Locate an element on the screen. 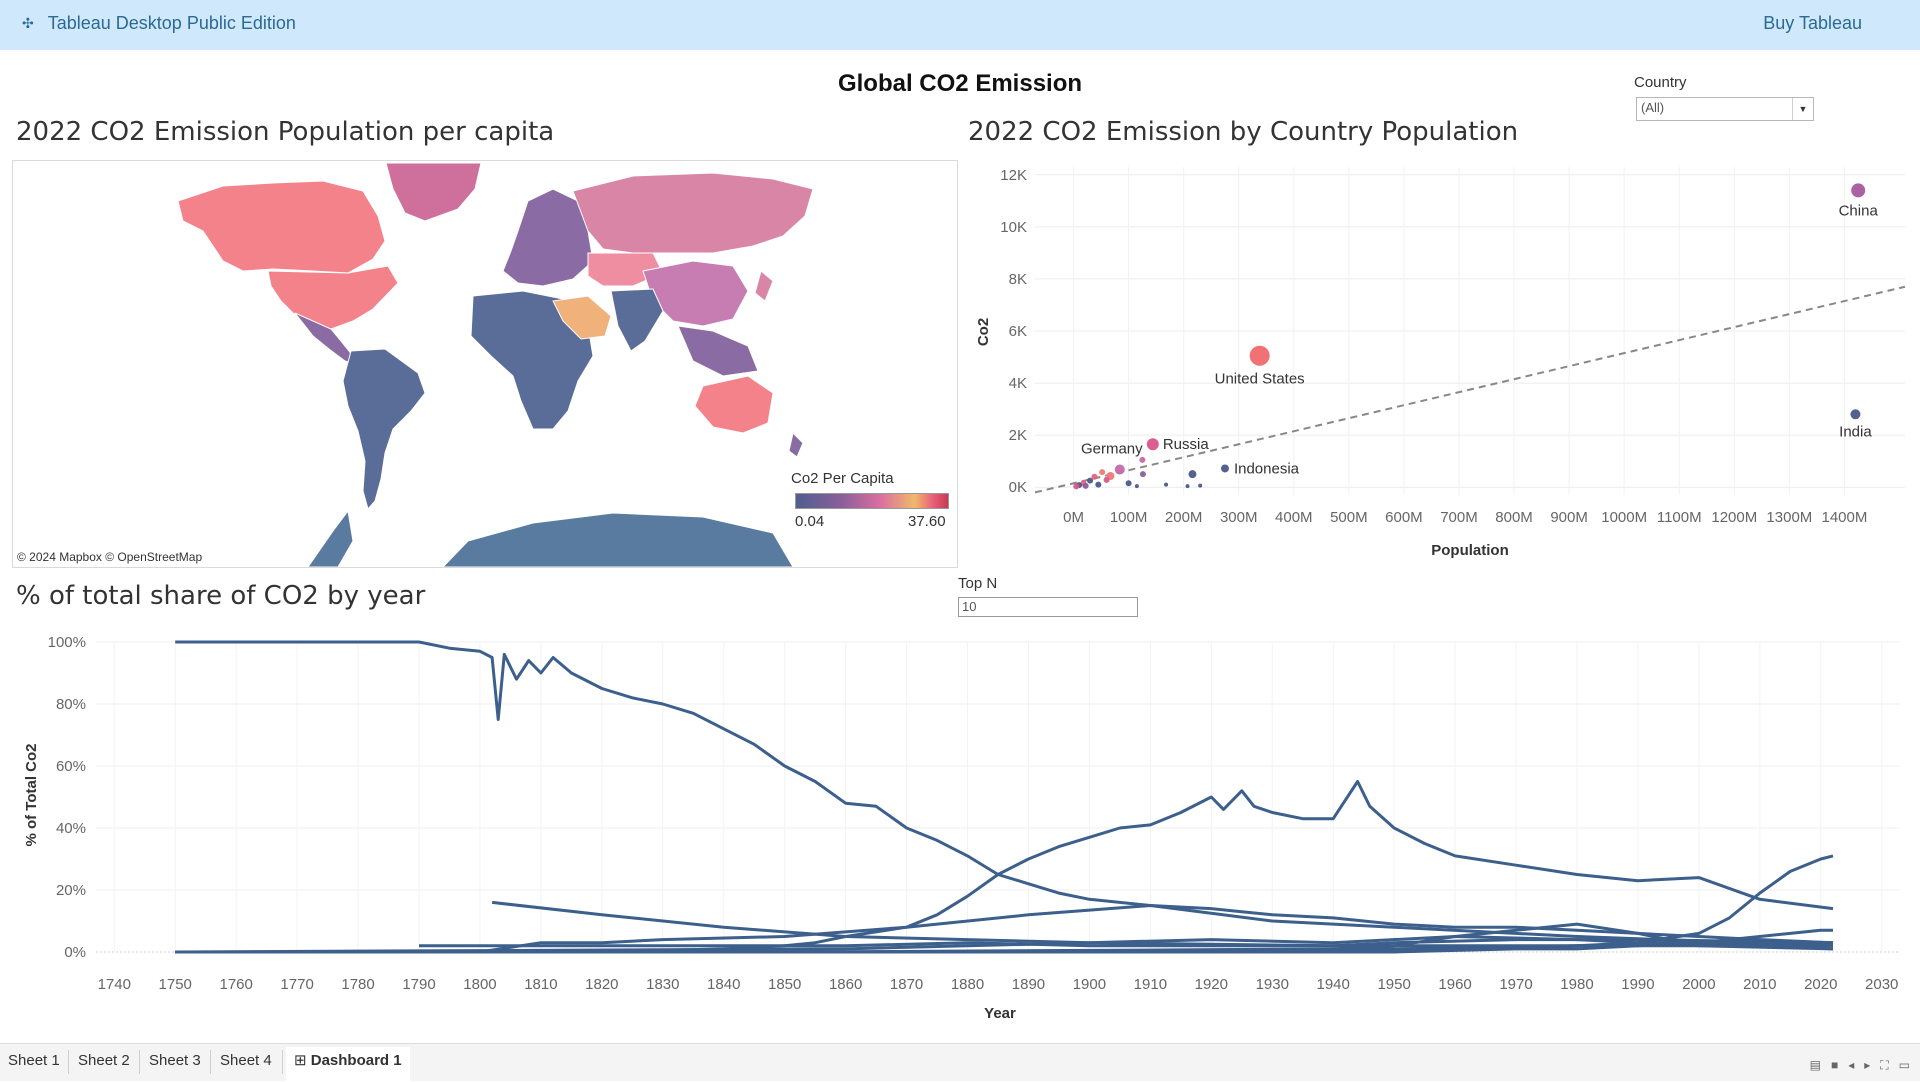  line-x-tick: 1830 is located at coordinates (662, 984).